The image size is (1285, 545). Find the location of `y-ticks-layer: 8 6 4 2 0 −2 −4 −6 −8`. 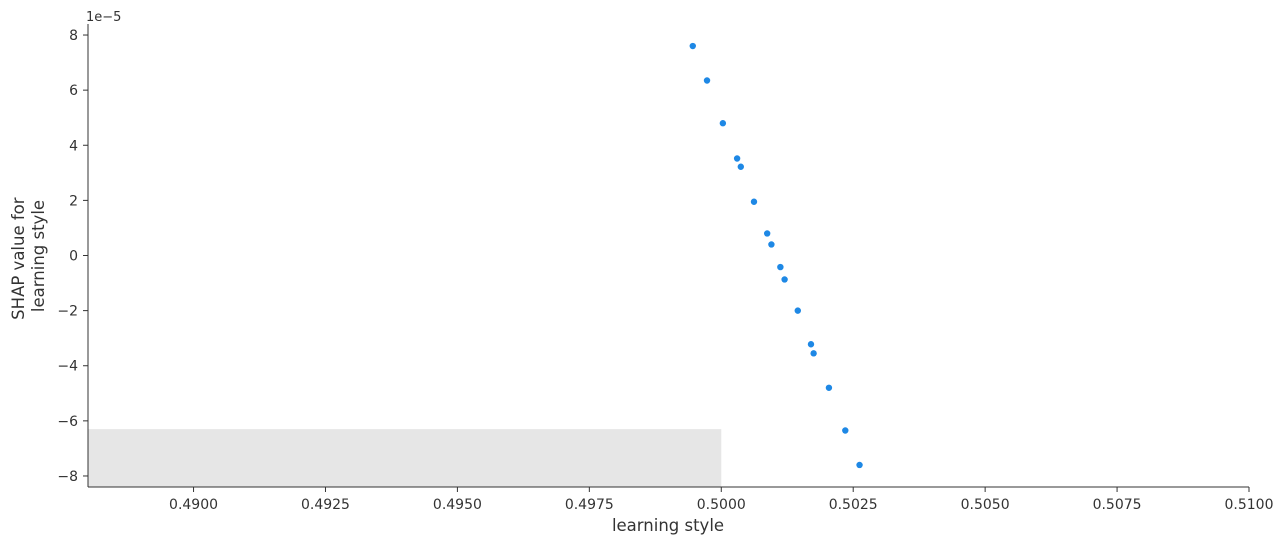

y-ticks-layer: 8 6 4 2 0 −2 −4 −6 −8 is located at coordinates (72, 256).